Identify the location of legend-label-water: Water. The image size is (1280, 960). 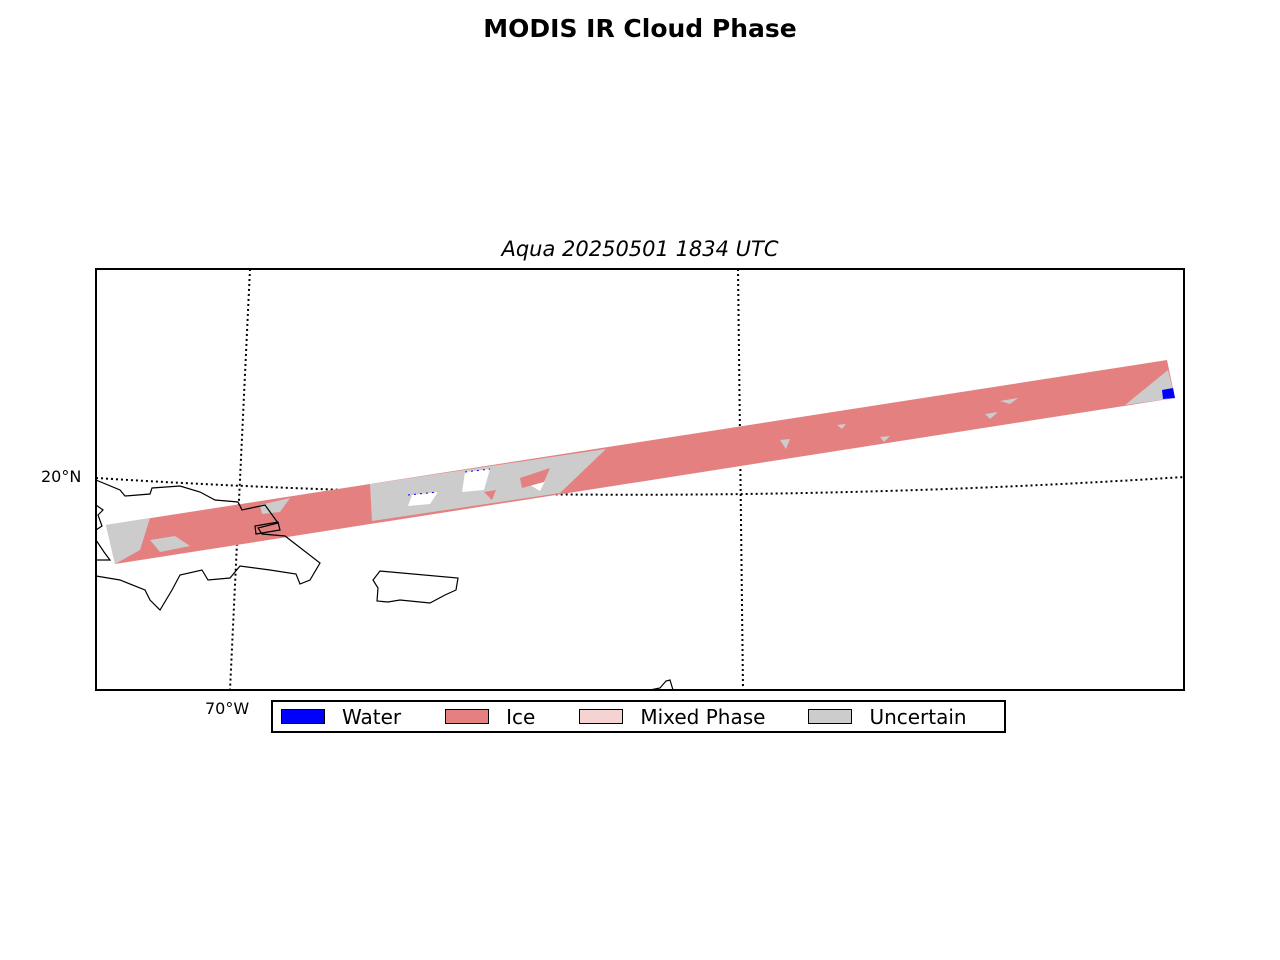
(372, 716).